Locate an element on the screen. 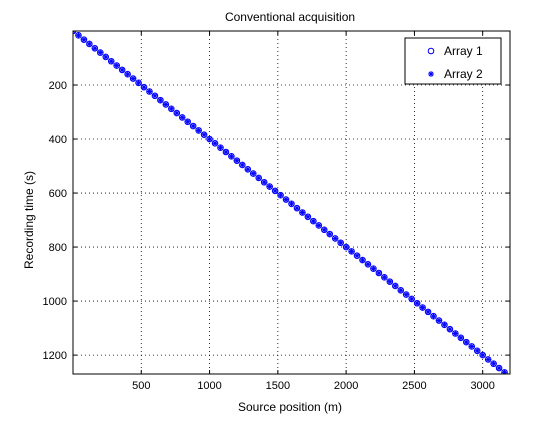 The width and height of the screenshot is (560, 425). x-tick-label: 3000 is located at coordinates (482, 386).